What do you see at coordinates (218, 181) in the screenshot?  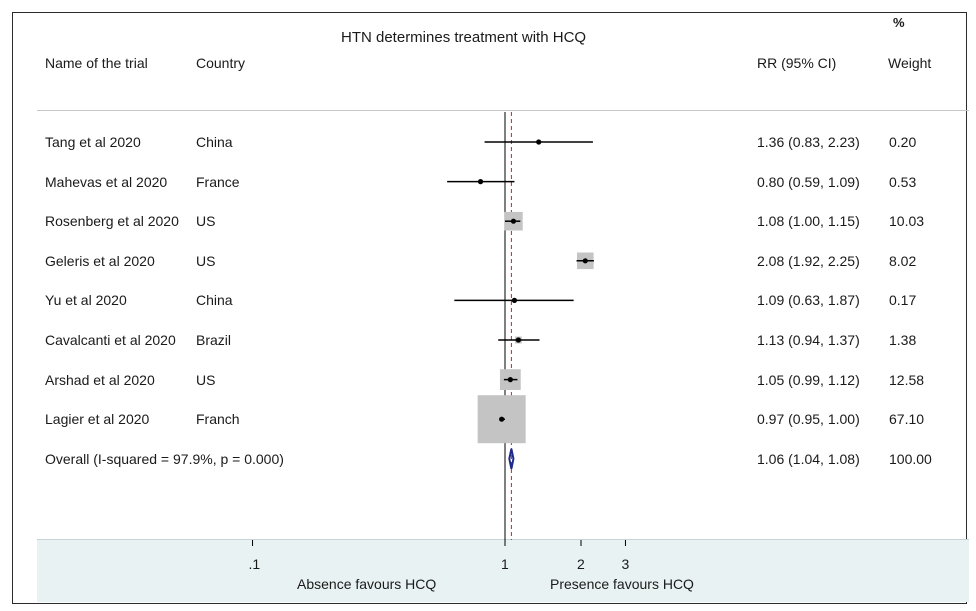 I see `study-country: France` at bounding box center [218, 181].